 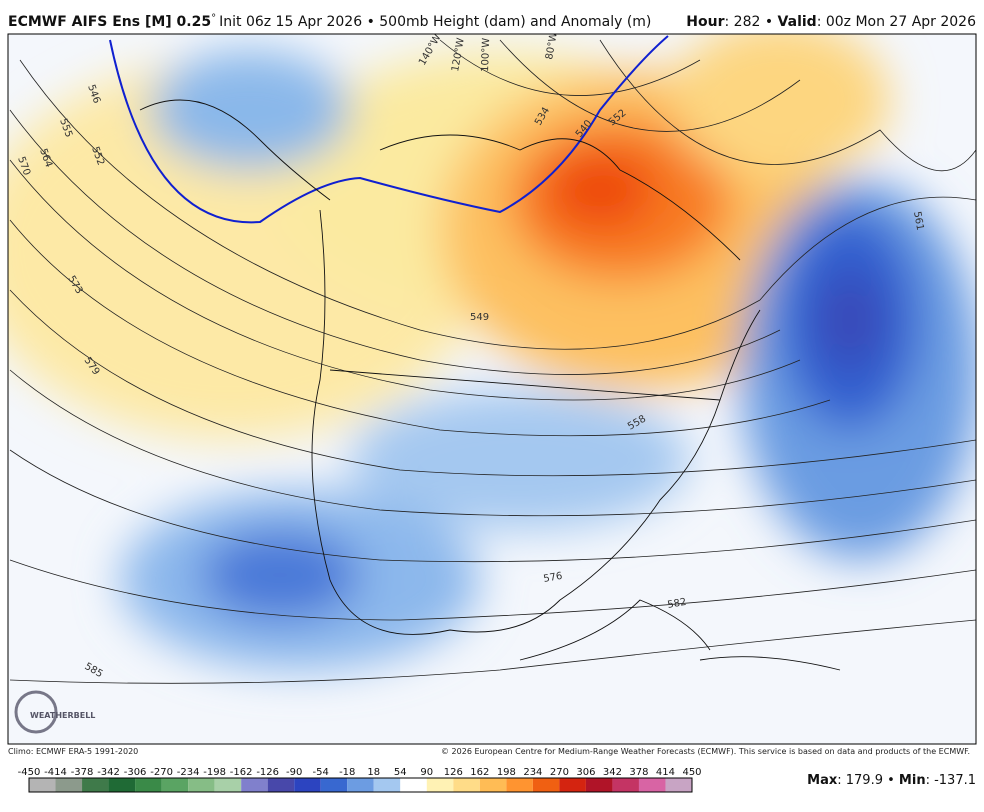 What do you see at coordinates (347, 772) in the screenshot?
I see `colorbar-label: -18` at bounding box center [347, 772].